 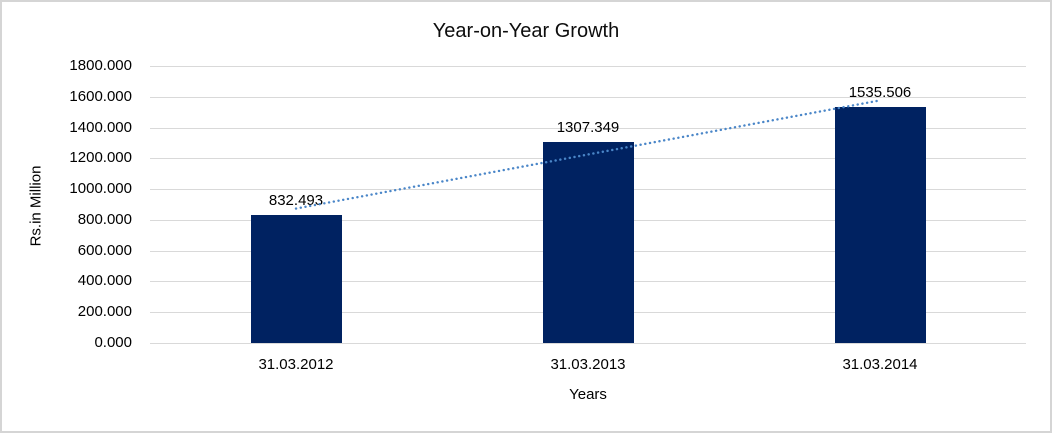 What do you see at coordinates (880, 92) in the screenshot?
I see `bar-value-label: 1535.506` at bounding box center [880, 92].